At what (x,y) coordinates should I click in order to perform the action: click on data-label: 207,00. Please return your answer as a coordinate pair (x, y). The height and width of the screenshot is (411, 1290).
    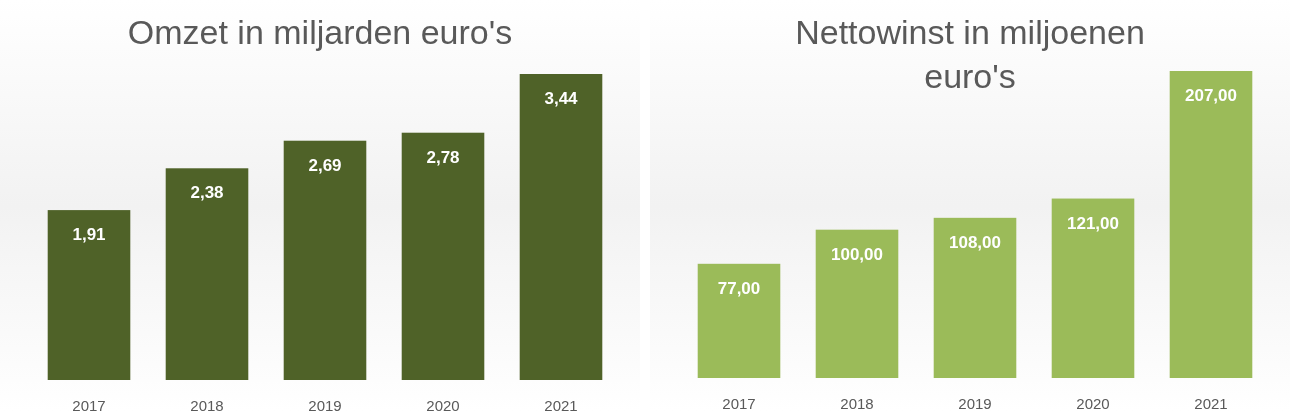
    Looking at the image, I should click on (1211, 95).